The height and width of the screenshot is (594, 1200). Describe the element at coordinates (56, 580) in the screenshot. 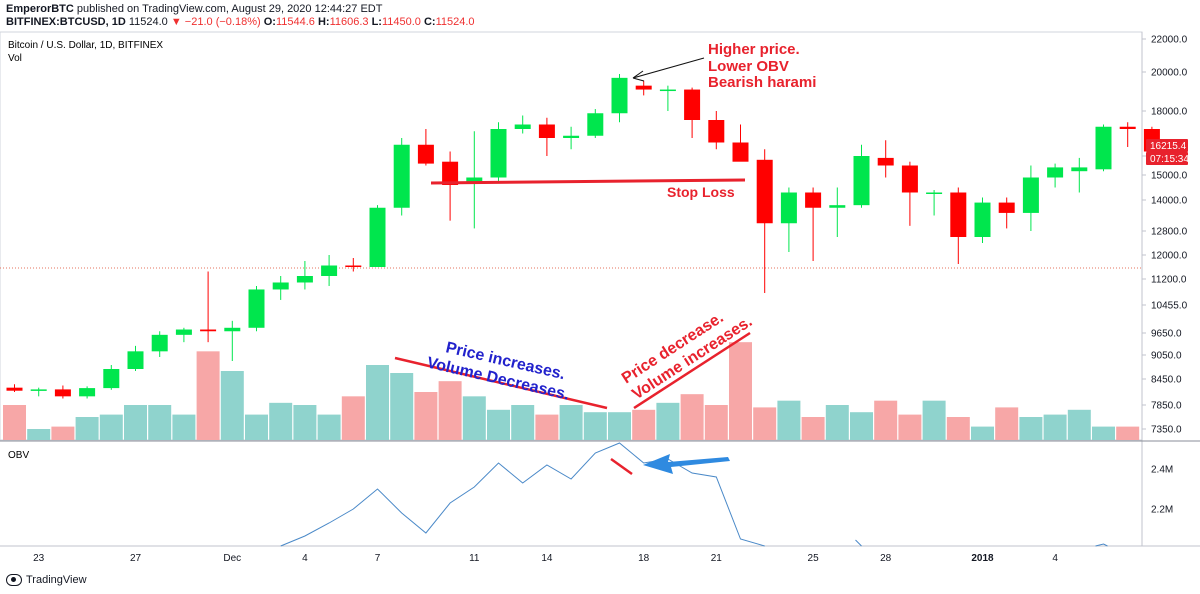

I see `brand-label: TradingView` at that location.